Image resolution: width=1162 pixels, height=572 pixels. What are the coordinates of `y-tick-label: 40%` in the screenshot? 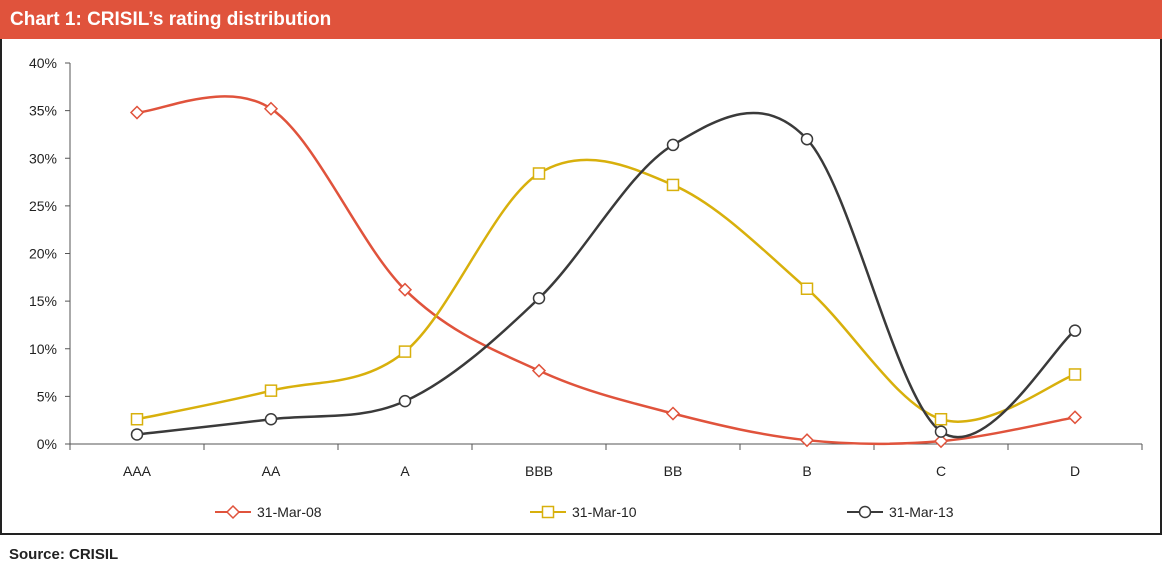 It's located at (43, 63).